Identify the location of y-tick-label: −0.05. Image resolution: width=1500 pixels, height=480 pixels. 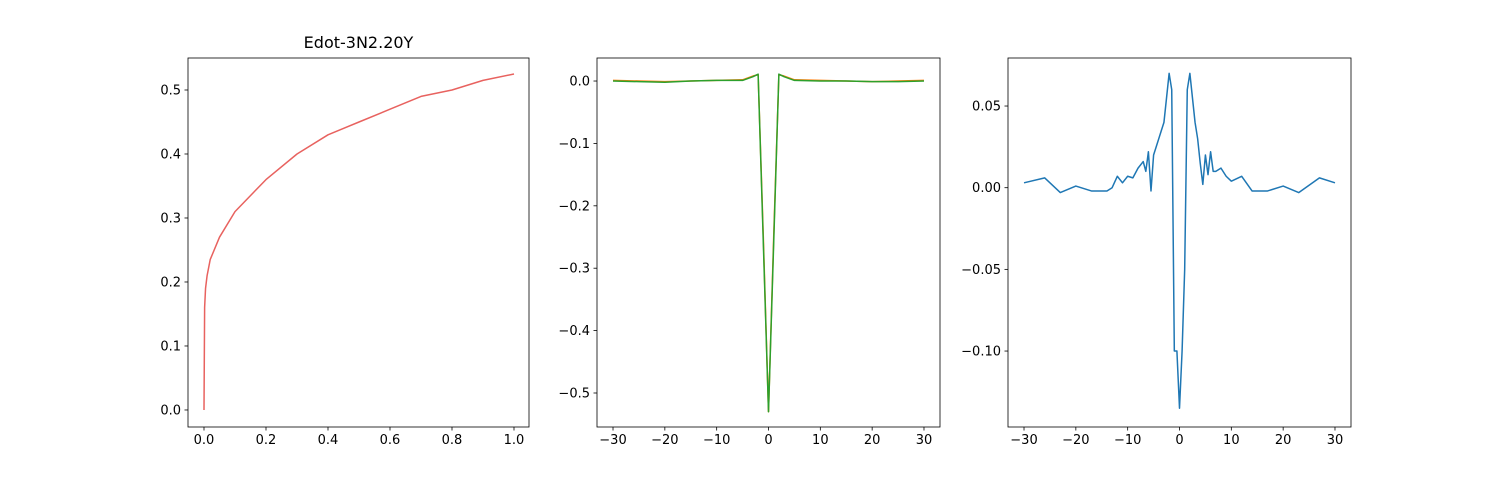
(981, 270).